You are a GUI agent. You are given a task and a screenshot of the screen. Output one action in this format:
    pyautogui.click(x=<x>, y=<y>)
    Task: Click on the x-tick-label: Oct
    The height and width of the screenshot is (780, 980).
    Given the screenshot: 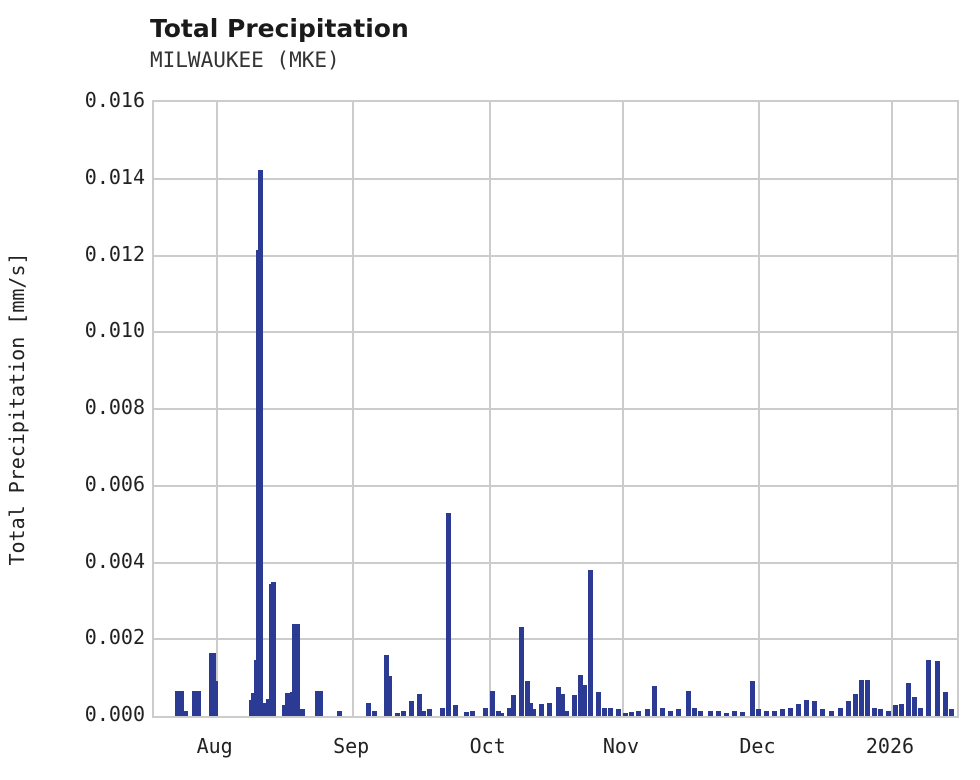 What is the action you would take?
    pyautogui.click(x=487, y=746)
    